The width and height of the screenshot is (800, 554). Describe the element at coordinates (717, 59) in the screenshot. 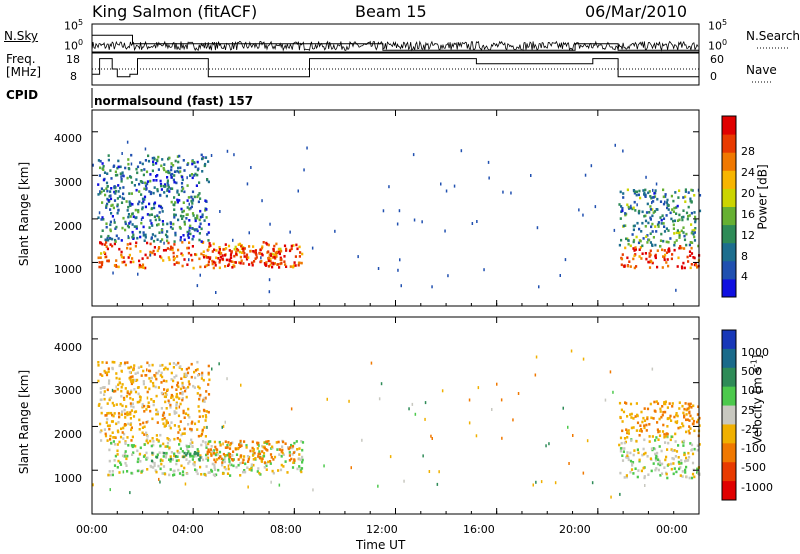

I see `nave-tick-high: 60` at that location.